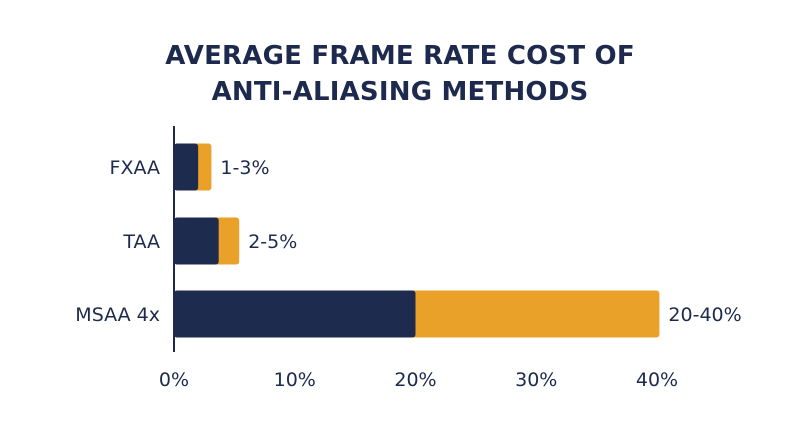  I want to click on x-tick-label: 20%, so click(415, 380).